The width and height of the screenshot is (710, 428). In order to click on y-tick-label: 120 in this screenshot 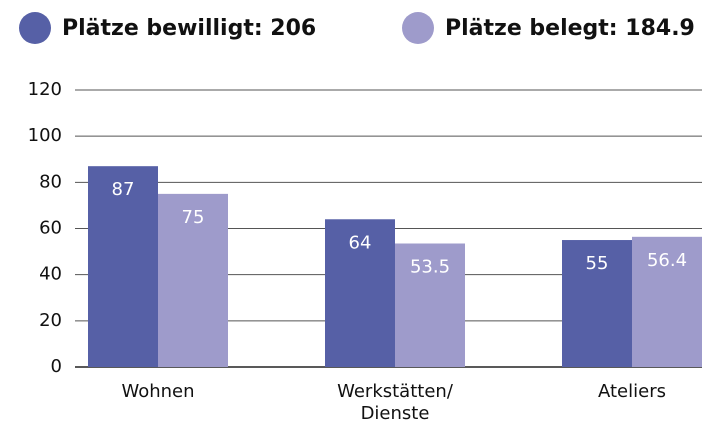, I will do `click(45, 89)`.